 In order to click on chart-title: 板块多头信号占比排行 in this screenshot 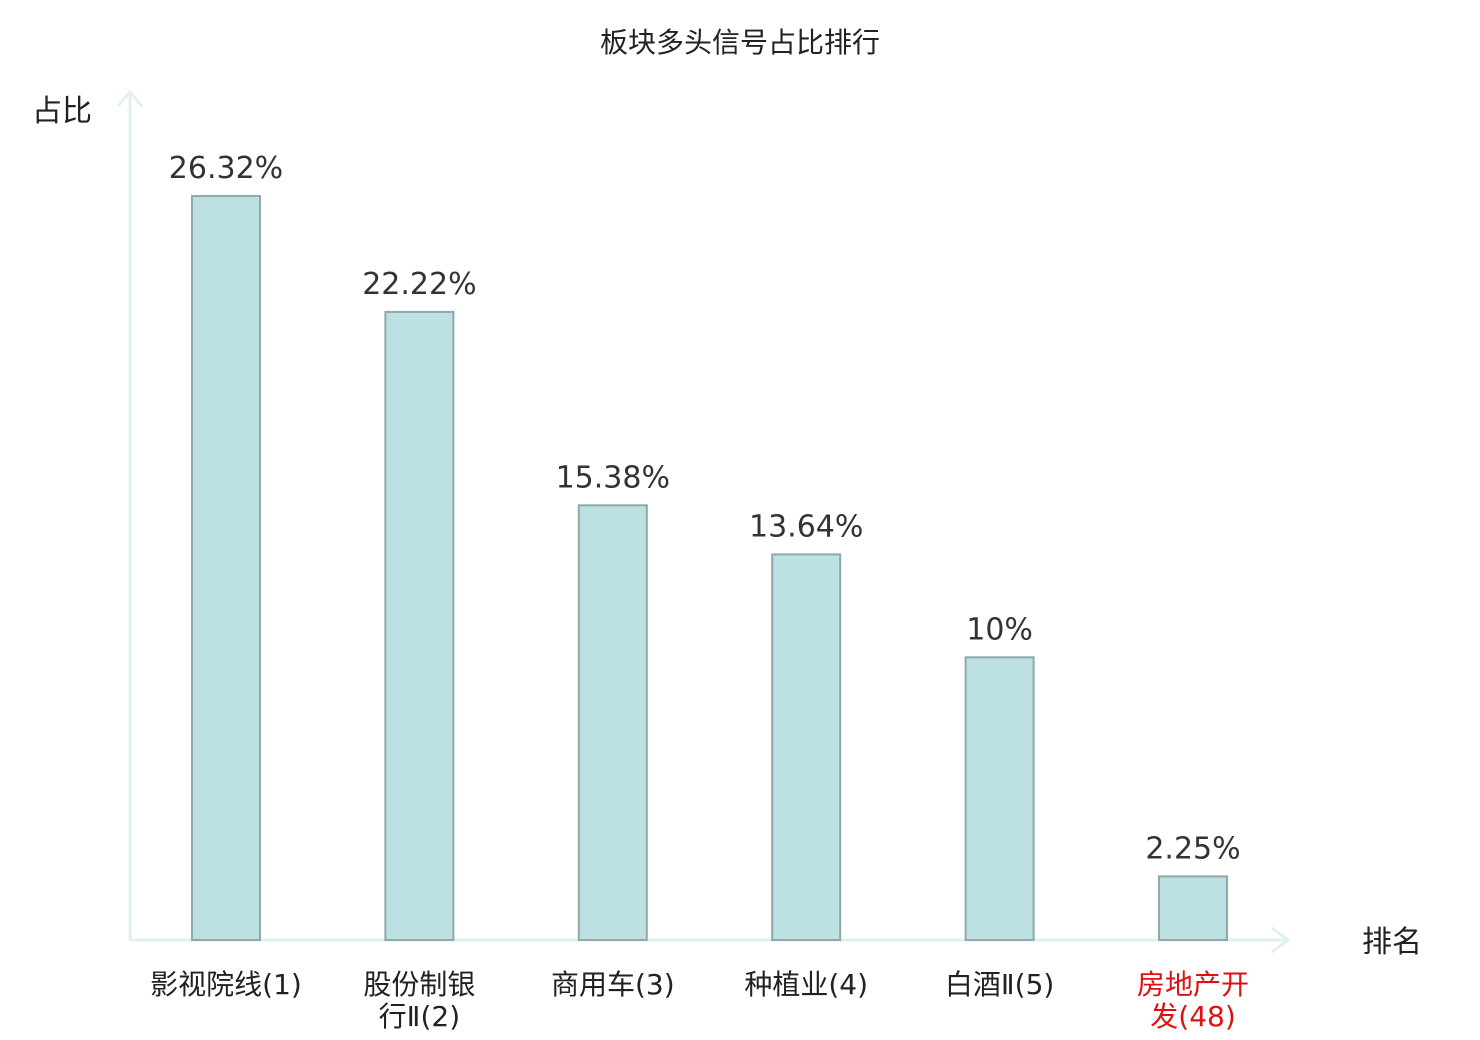, I will do `click(740, 42)`.